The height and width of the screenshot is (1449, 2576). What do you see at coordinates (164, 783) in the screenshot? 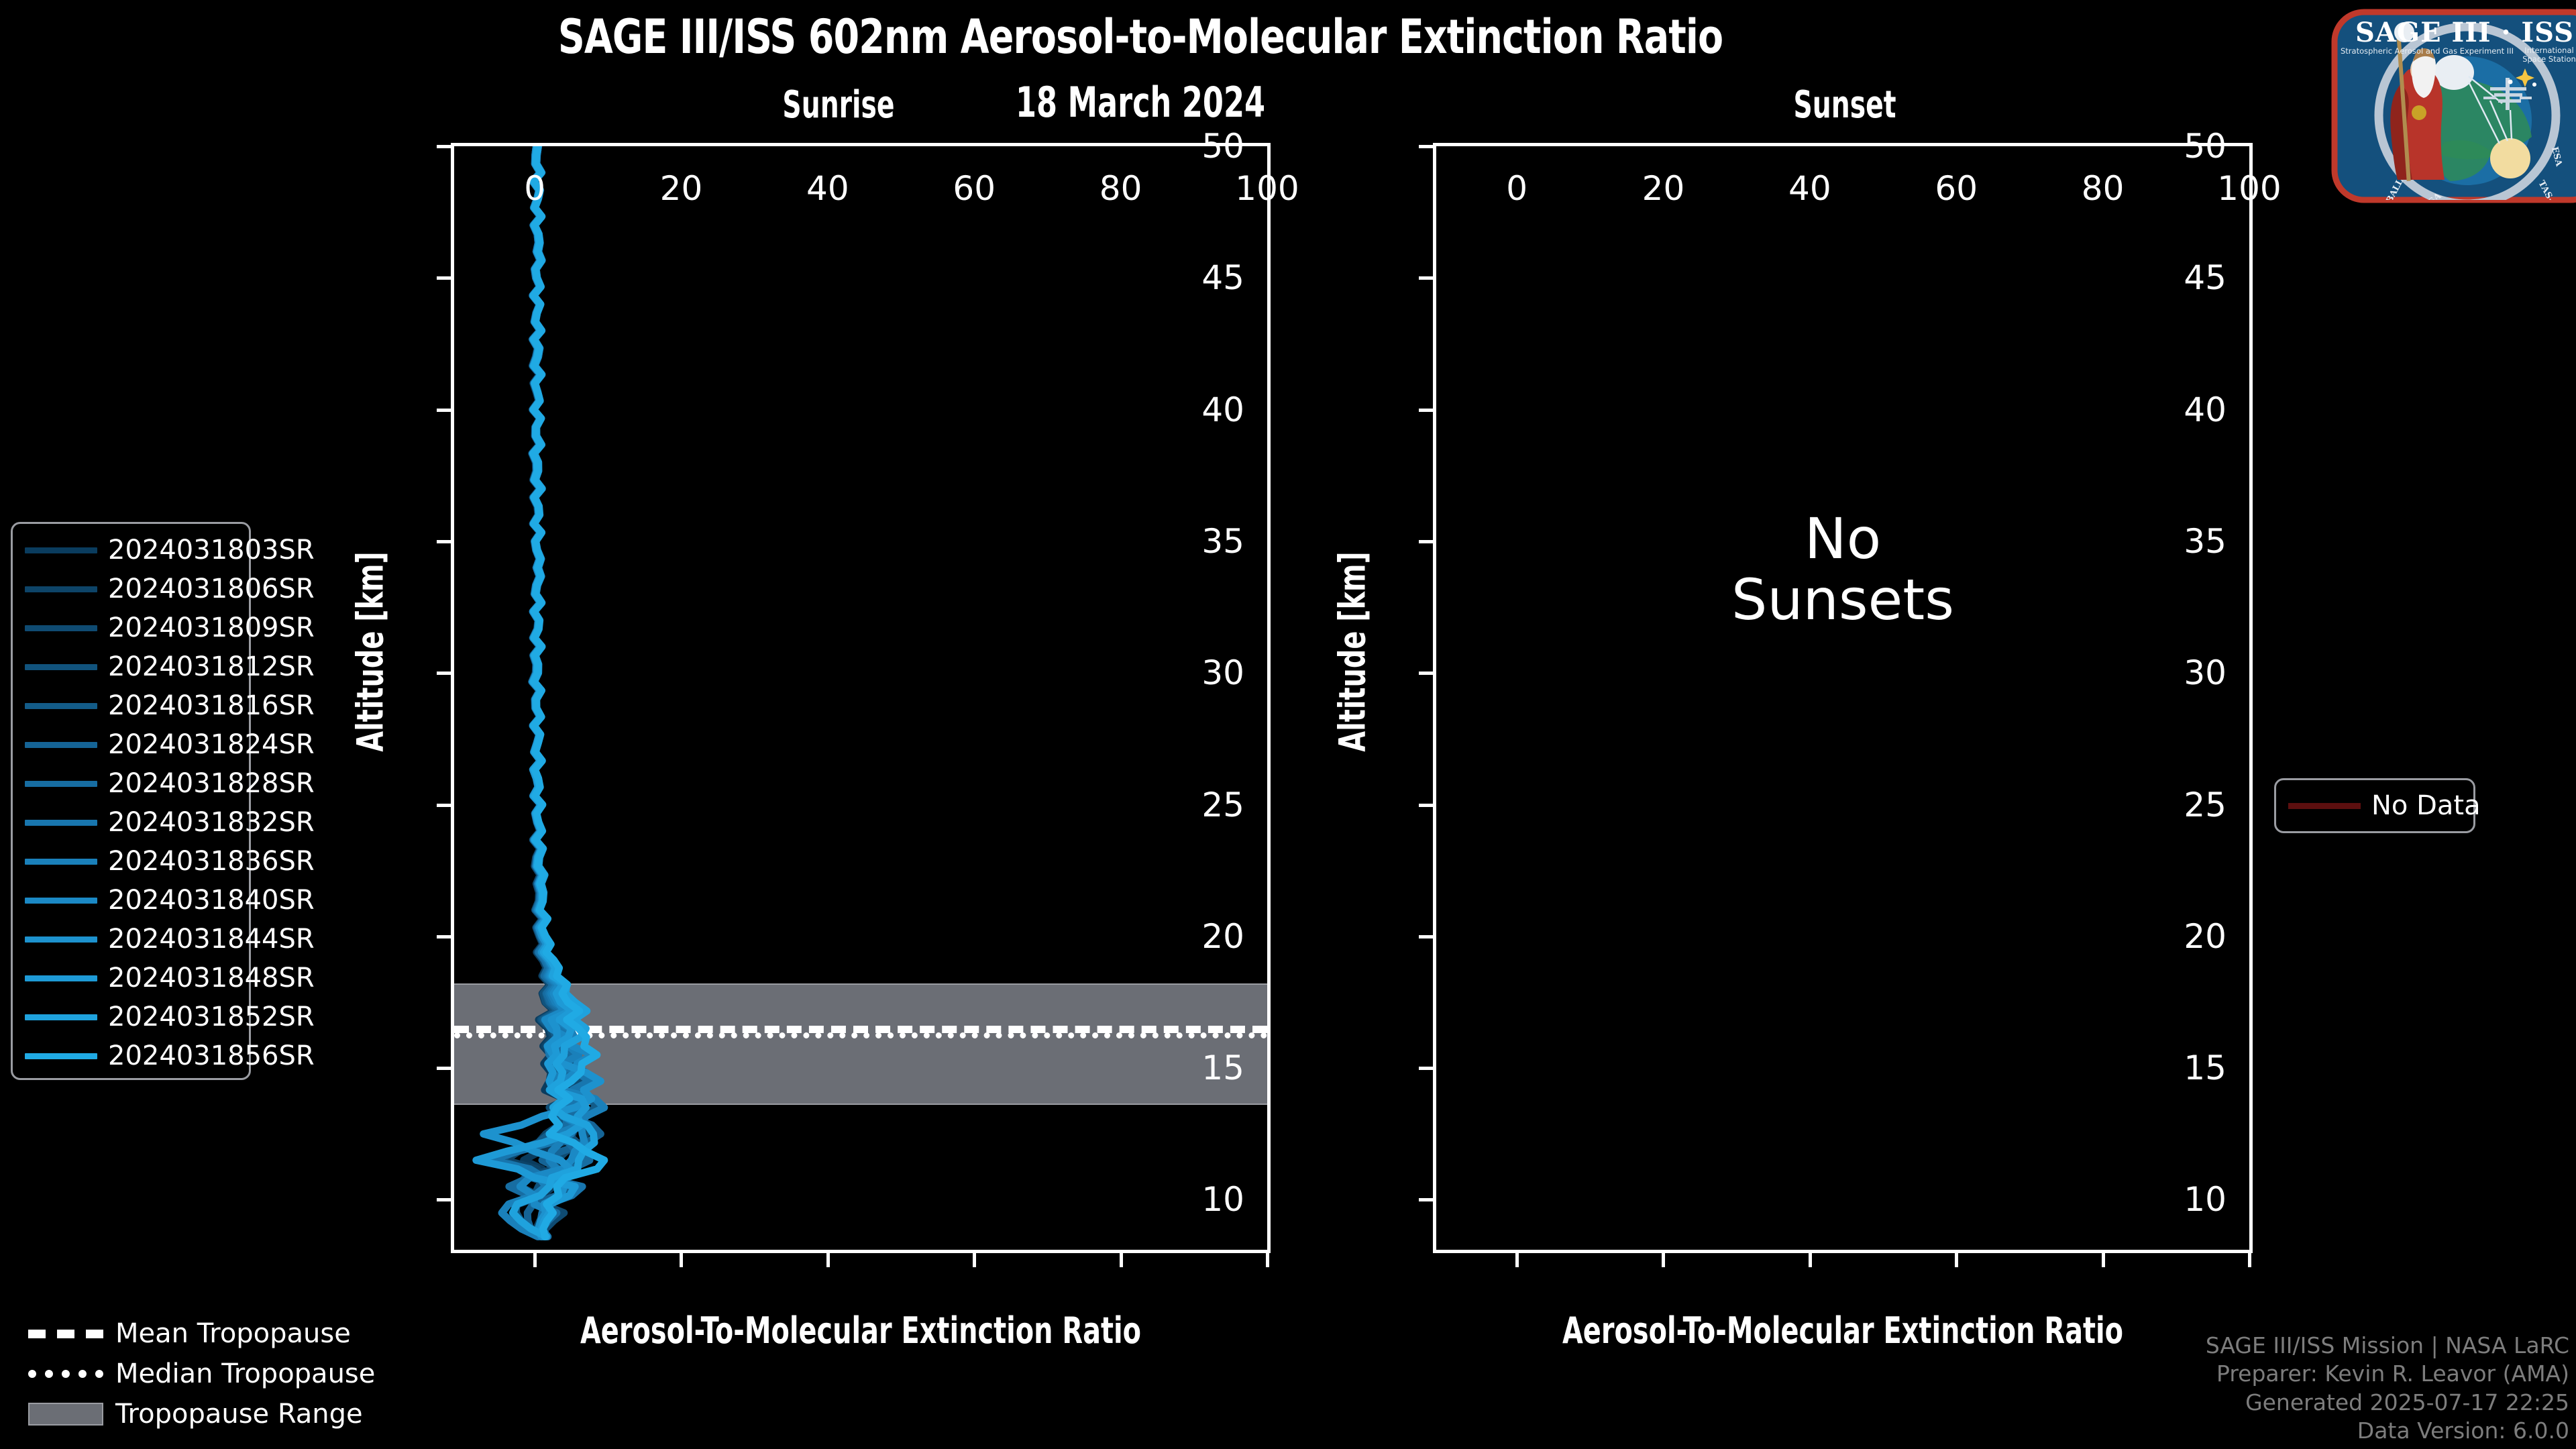
I see `legend-item: 2024031828SR` at bounding box center [164, 783].